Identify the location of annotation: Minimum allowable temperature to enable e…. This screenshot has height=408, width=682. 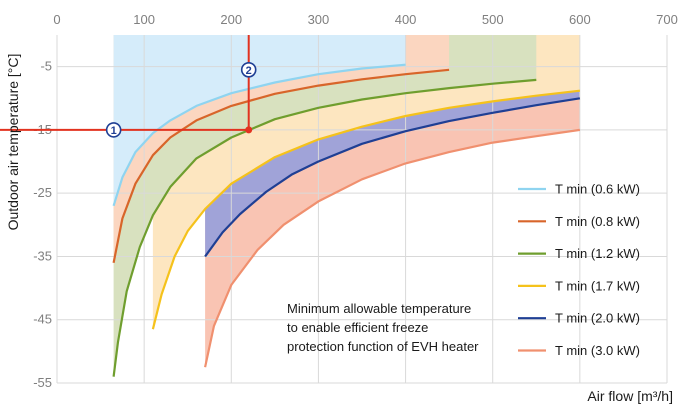
(383, 327).